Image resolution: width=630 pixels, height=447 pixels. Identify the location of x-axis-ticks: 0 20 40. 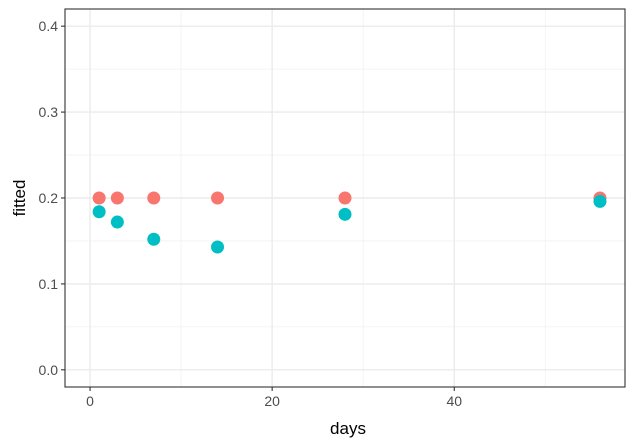
(274, 398).